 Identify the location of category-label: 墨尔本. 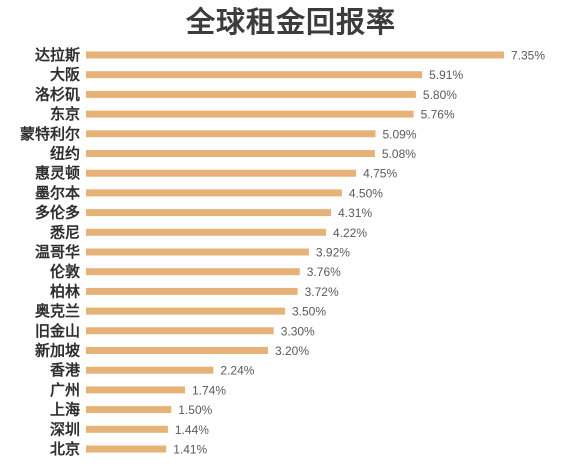
(57, 193).